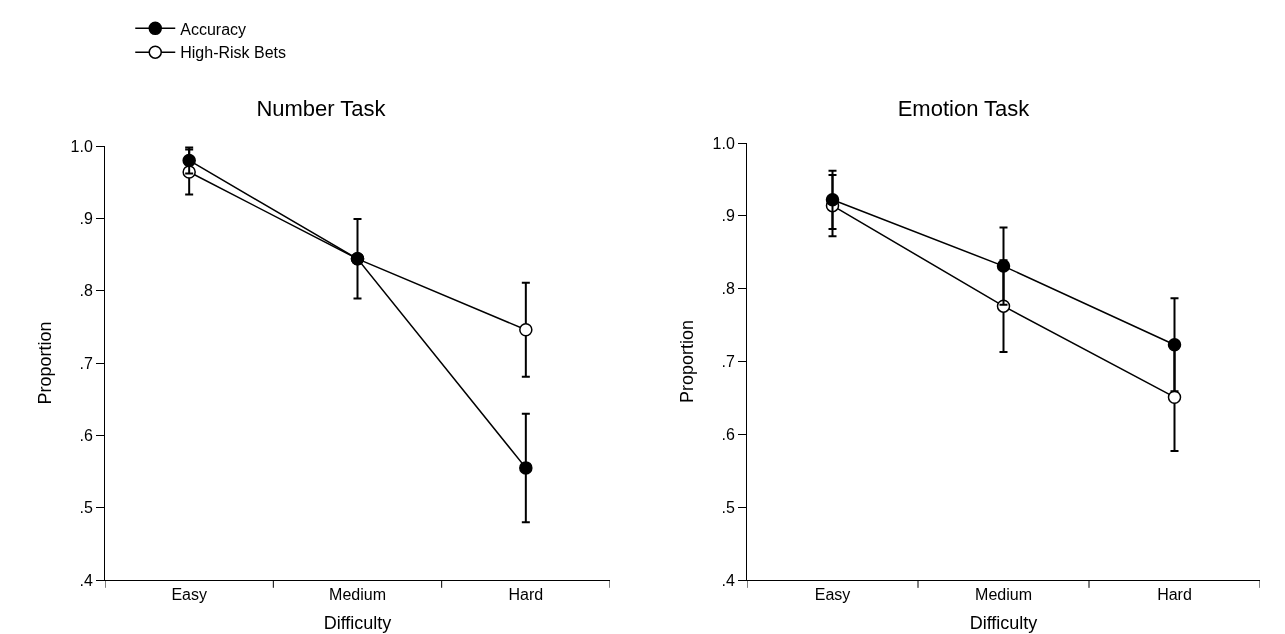  What do you see at coordinates (213, 29) in the screenshot?
I see `legend-label: Accuracy` at bounding box center [213, 29].